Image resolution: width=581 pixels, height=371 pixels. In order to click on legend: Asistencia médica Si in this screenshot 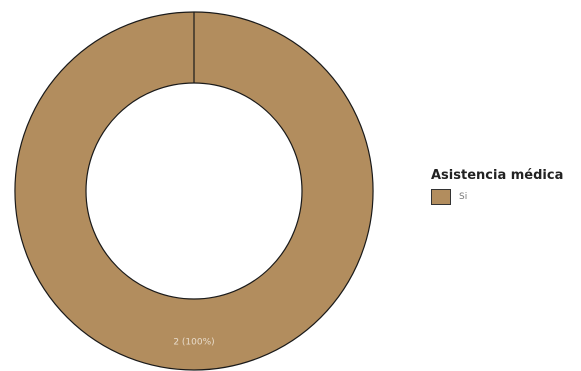, I will do `click(497, 186)`.